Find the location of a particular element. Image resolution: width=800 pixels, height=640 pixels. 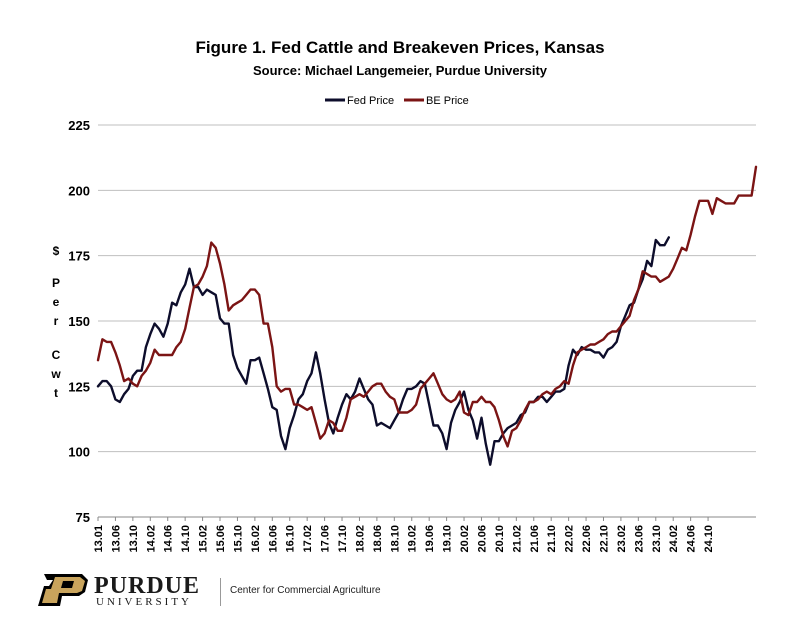

x-tick-label: 22.02 is located at coordinates (570, 539).